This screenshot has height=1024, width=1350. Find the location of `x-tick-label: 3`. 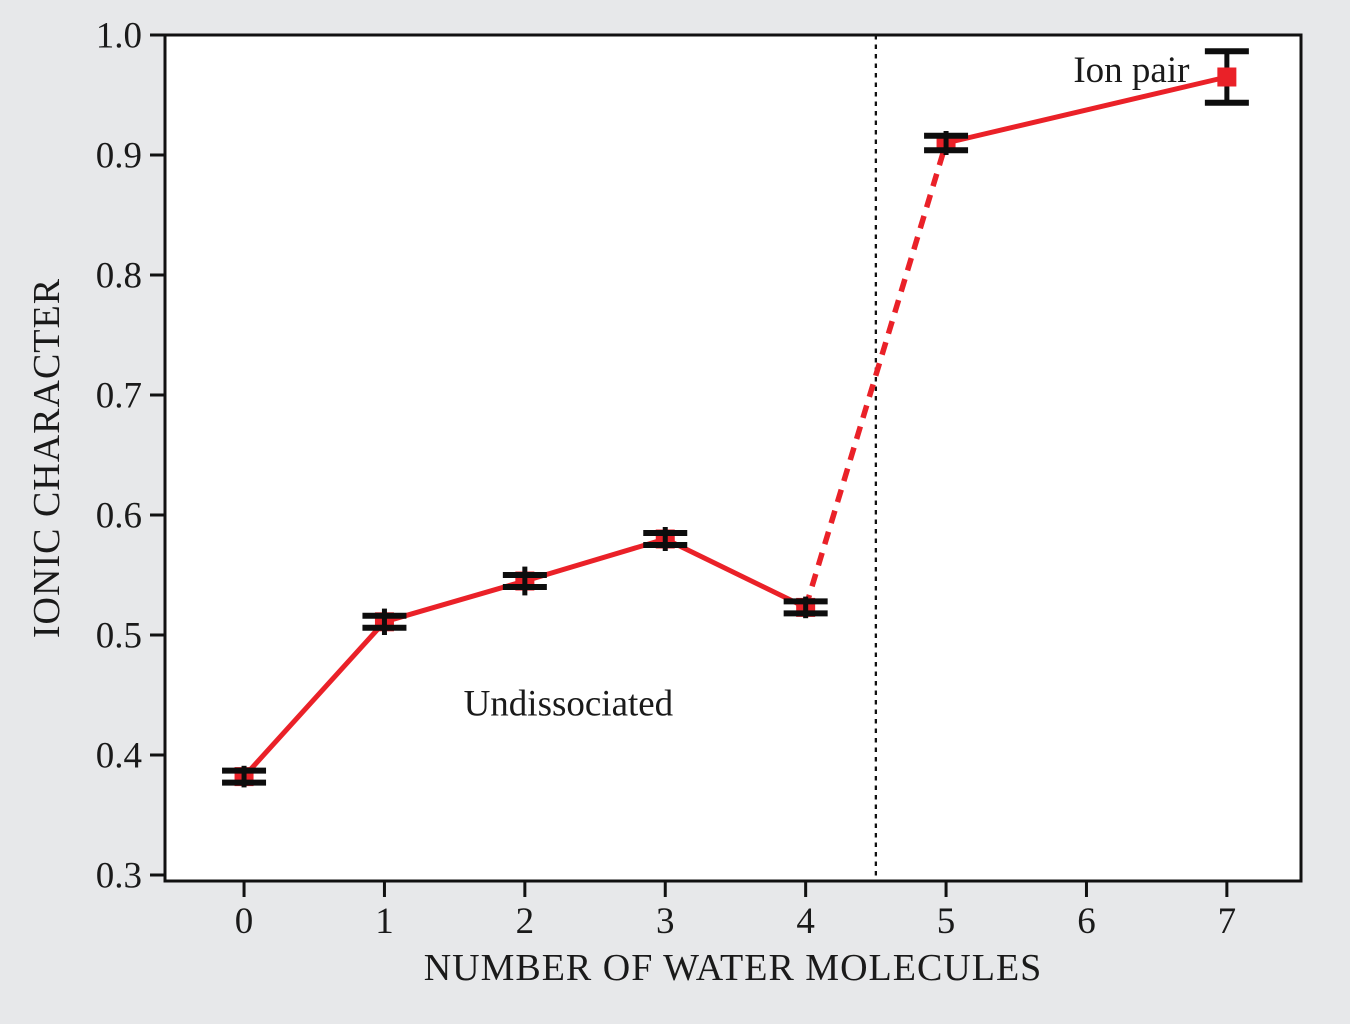

x-tick-label: 3 is located at coordinates (665, 921).